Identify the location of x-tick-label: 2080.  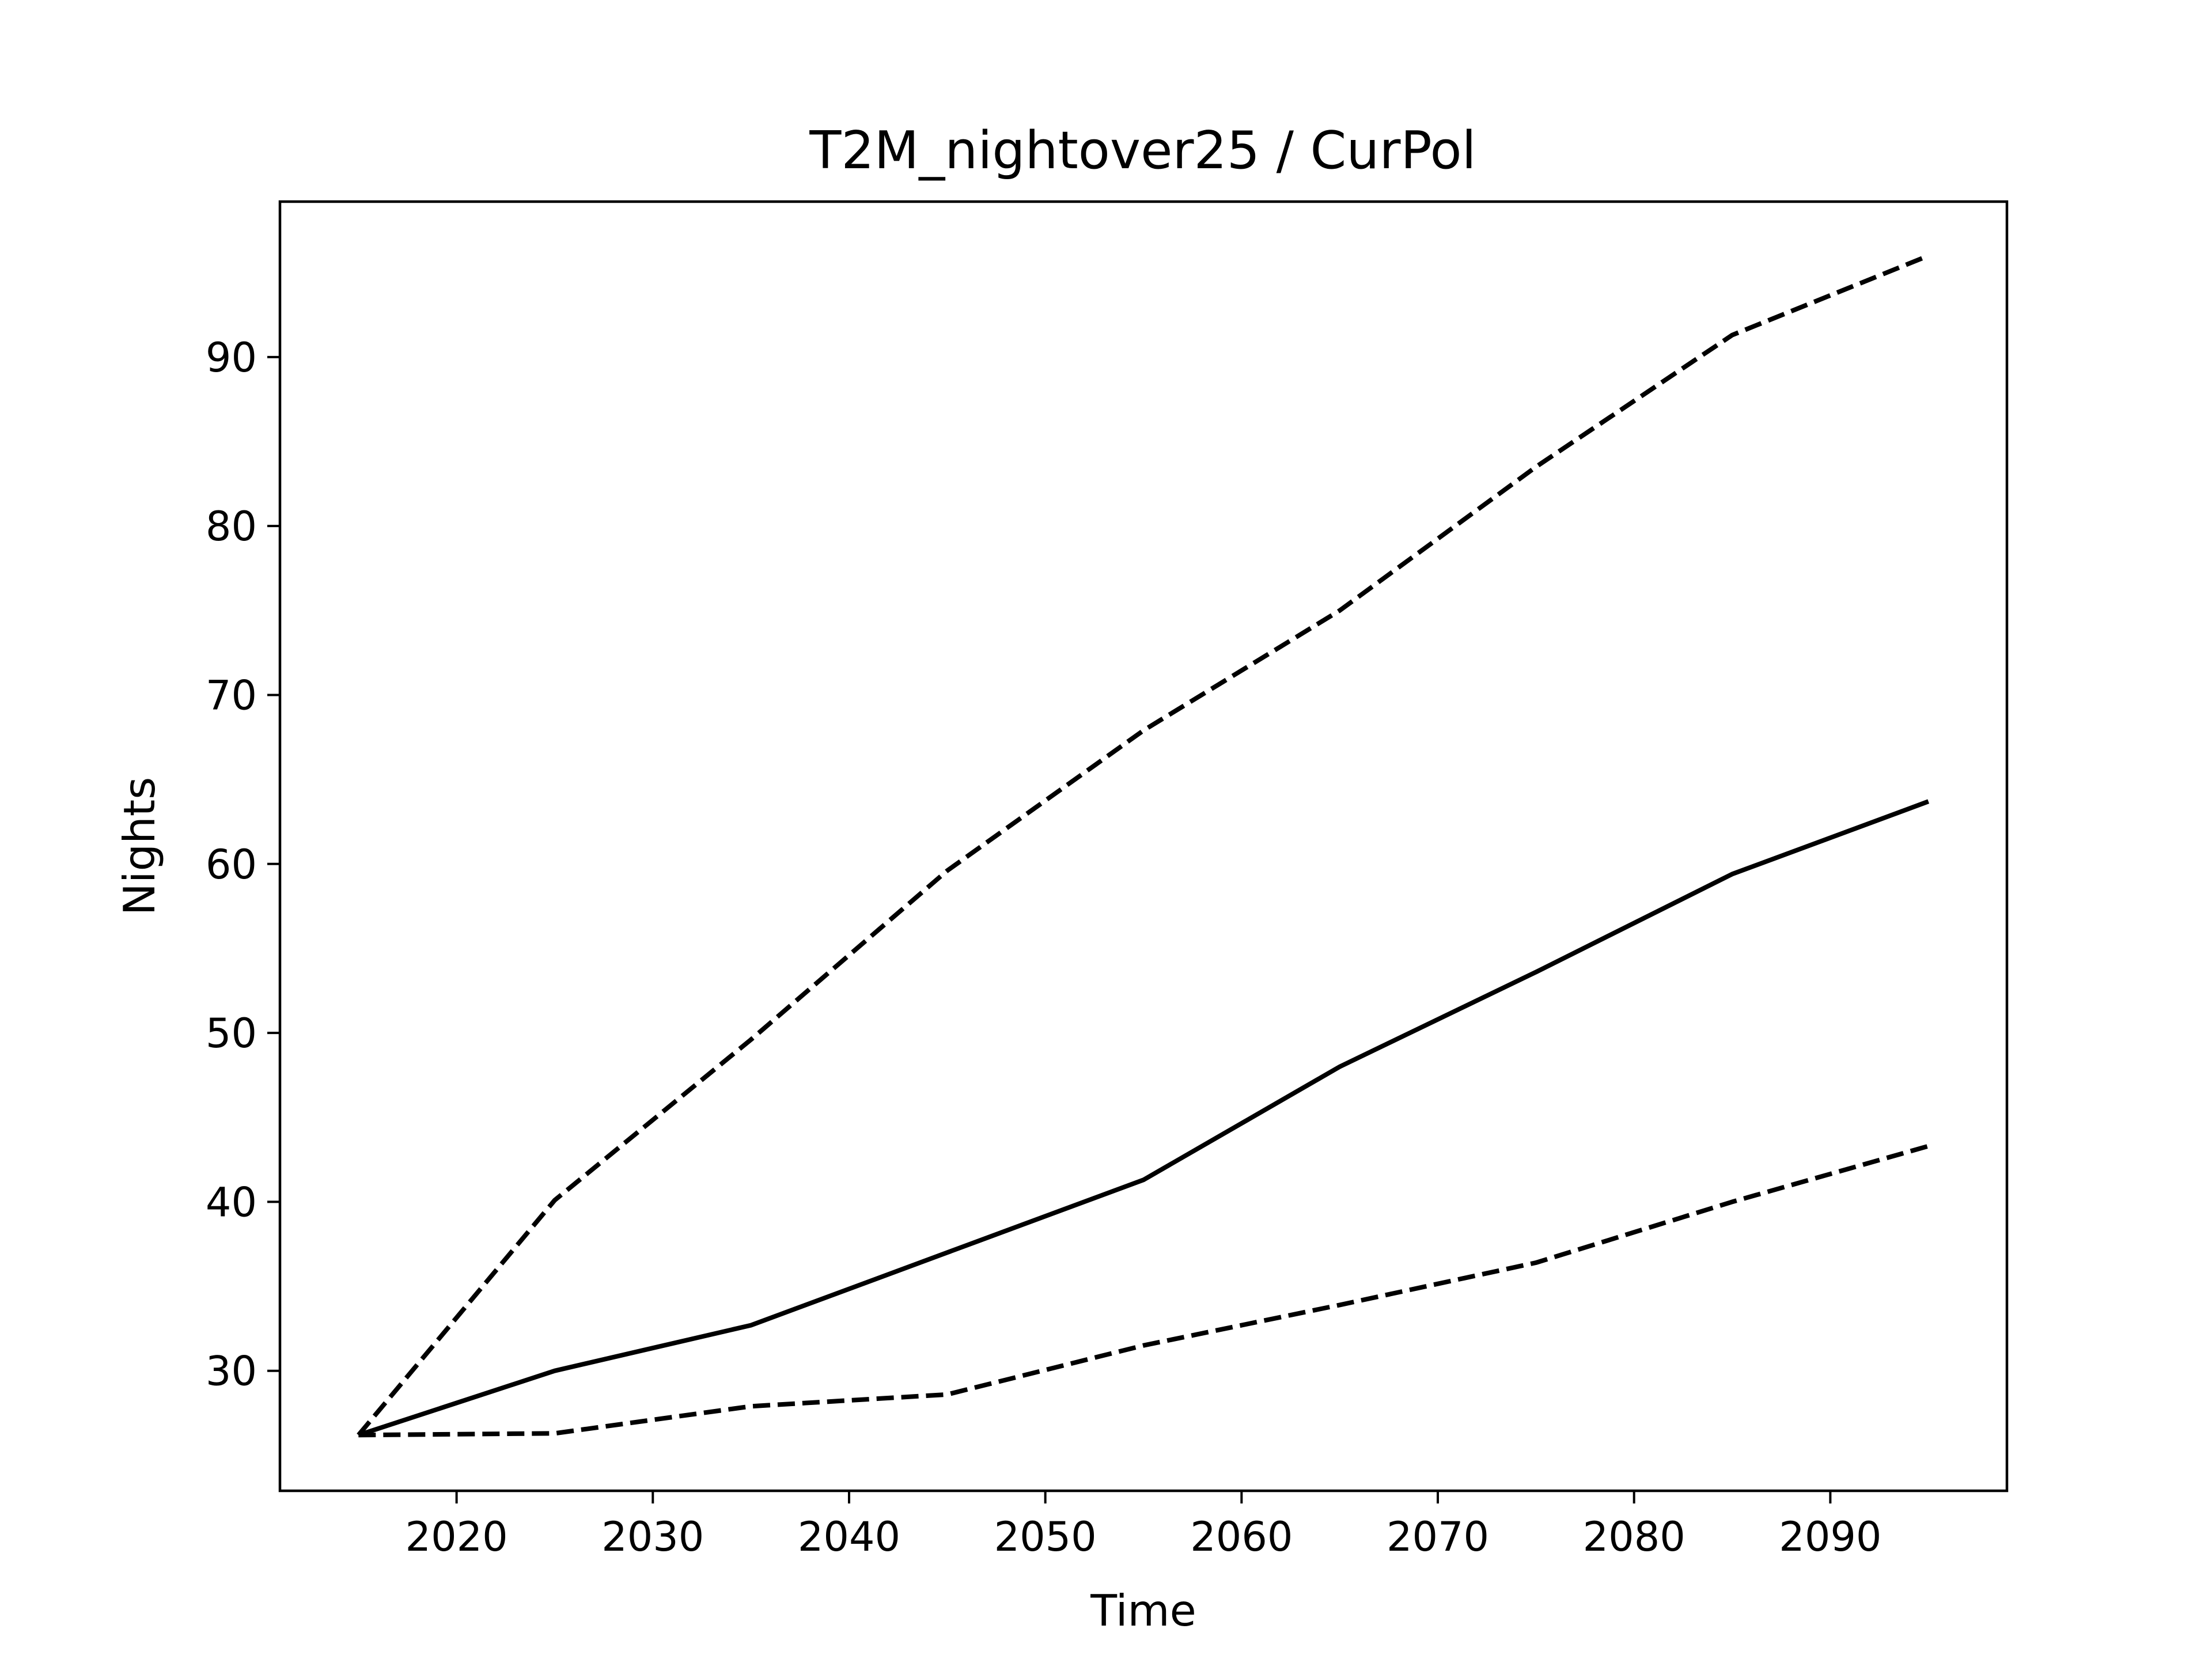
(1634, 1536).